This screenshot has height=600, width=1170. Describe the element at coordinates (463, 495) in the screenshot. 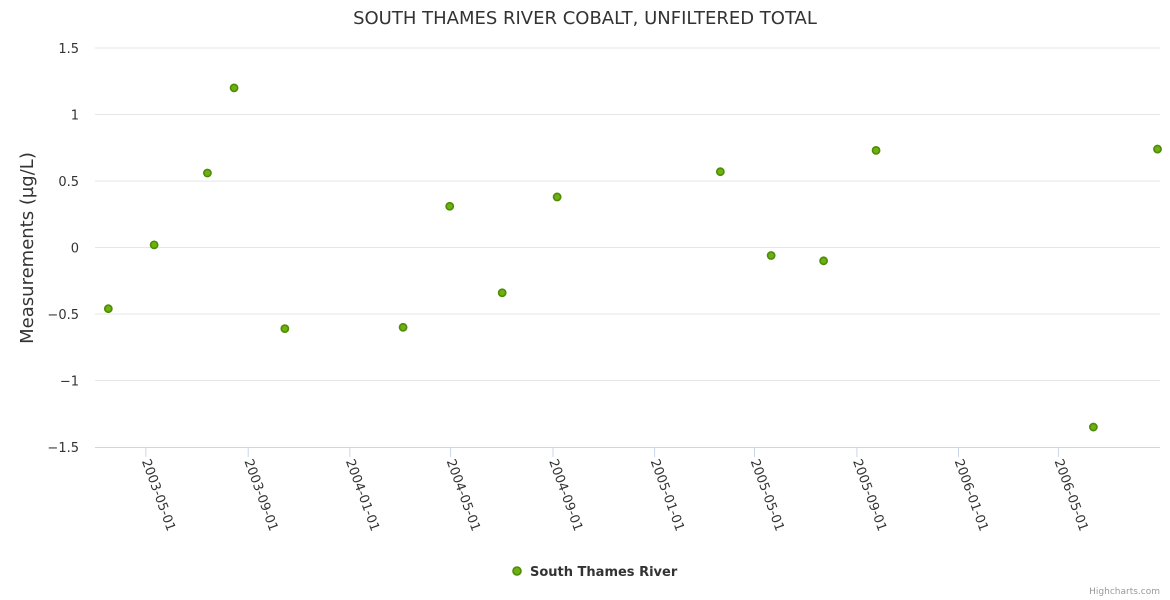

I see `x-tick-label: 2004-05-01` at that location.